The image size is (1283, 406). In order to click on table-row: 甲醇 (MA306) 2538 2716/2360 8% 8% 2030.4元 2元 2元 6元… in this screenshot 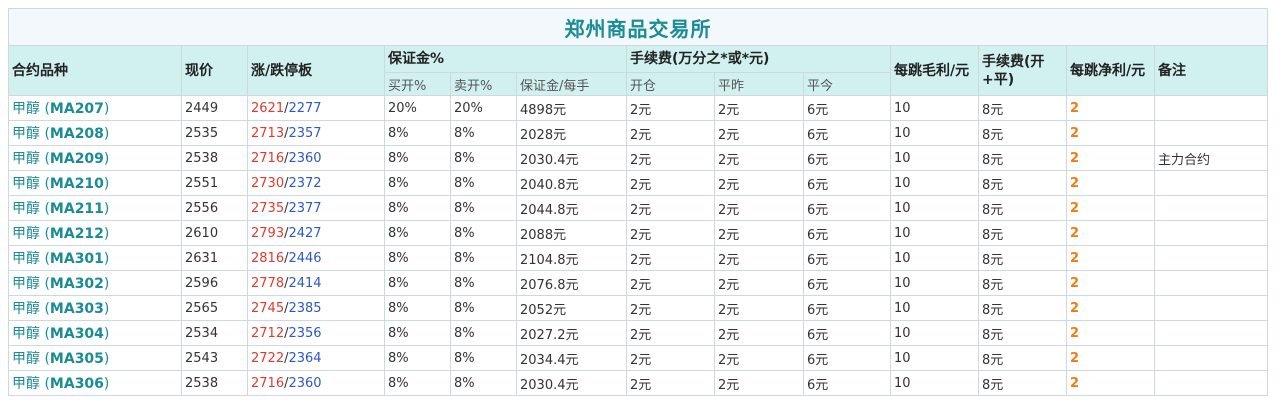, I will do `click(638, 383)`.